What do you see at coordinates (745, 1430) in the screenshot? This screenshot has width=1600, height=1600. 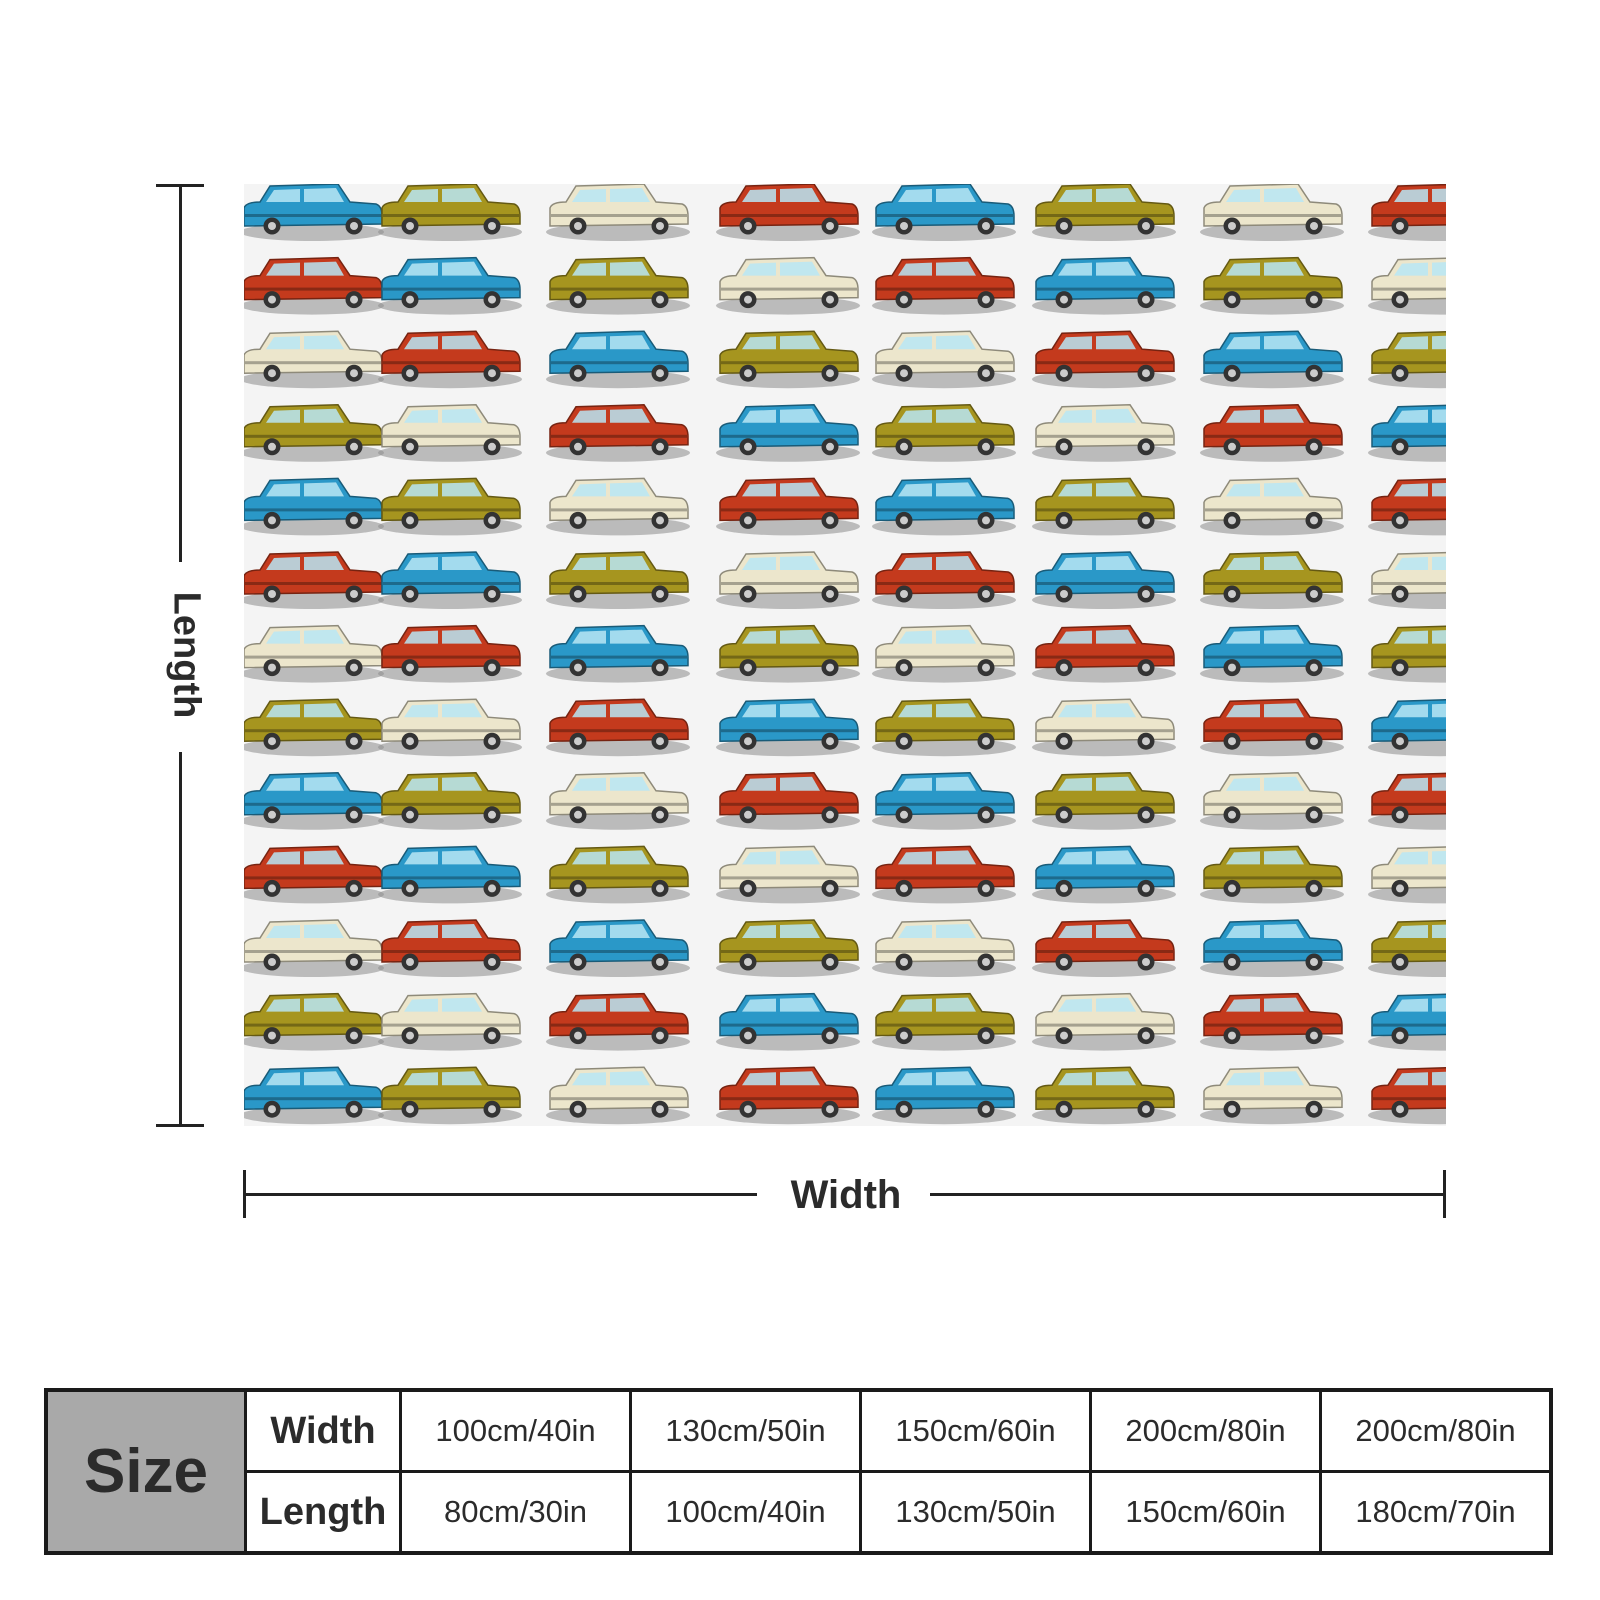 I see `width-value: 130cm/50in` at bounding box center [745, 1430].